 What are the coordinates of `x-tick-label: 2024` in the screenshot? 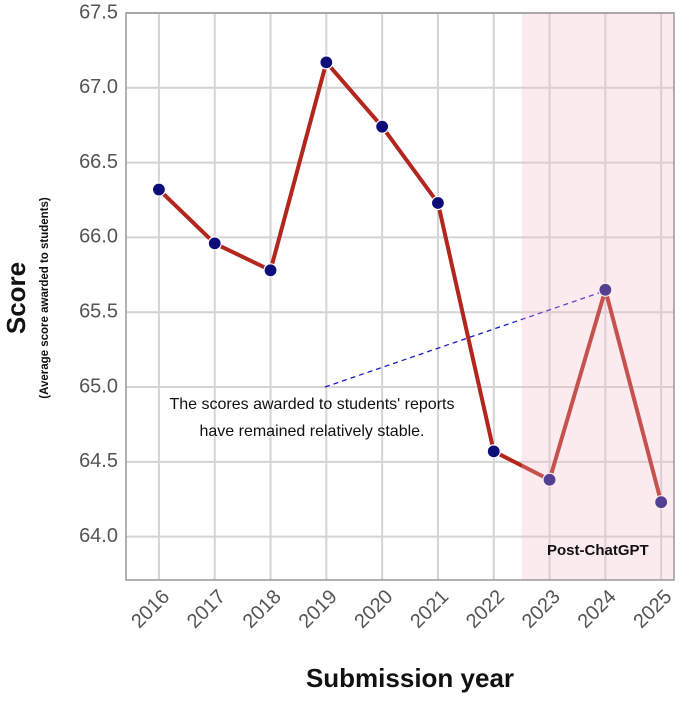 It's located at (597, 609).